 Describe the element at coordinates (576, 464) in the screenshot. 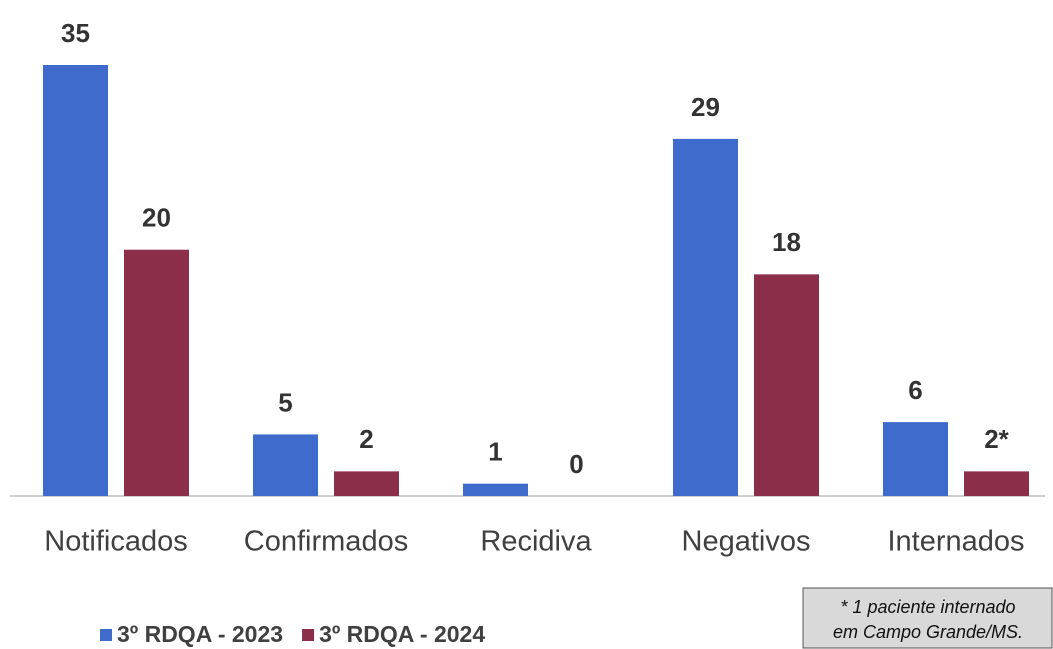

I see `value-label: 0` at that location.